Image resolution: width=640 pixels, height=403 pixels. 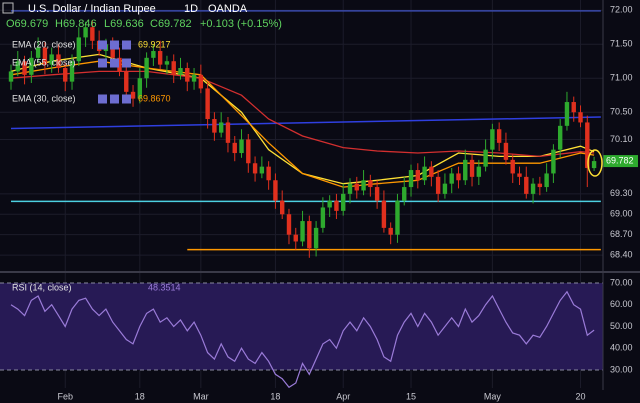 I want to click on y-tick-label: 68.70, so click(x=621, y=234).